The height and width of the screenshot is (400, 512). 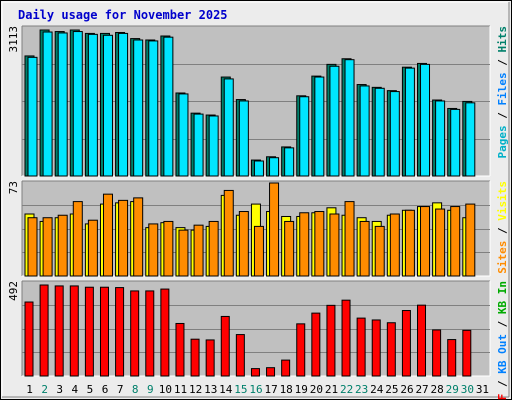 What do you see at coordinates (502, 231) in the screenshot?
I see `legend-segment-visits-sites-1: /` at bounding box center [502, 231].